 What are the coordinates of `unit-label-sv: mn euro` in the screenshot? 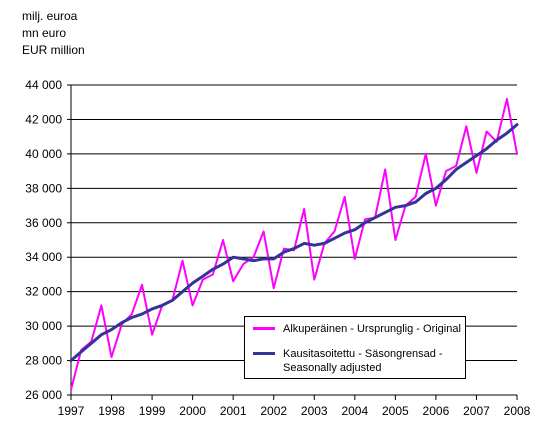 It's located at (44, 33).